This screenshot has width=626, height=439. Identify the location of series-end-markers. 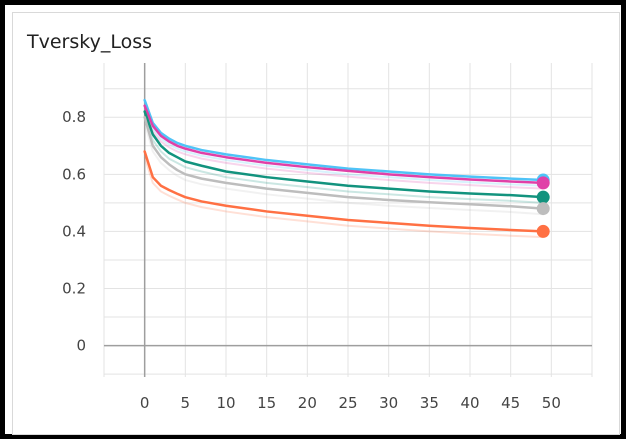
(543, 205).